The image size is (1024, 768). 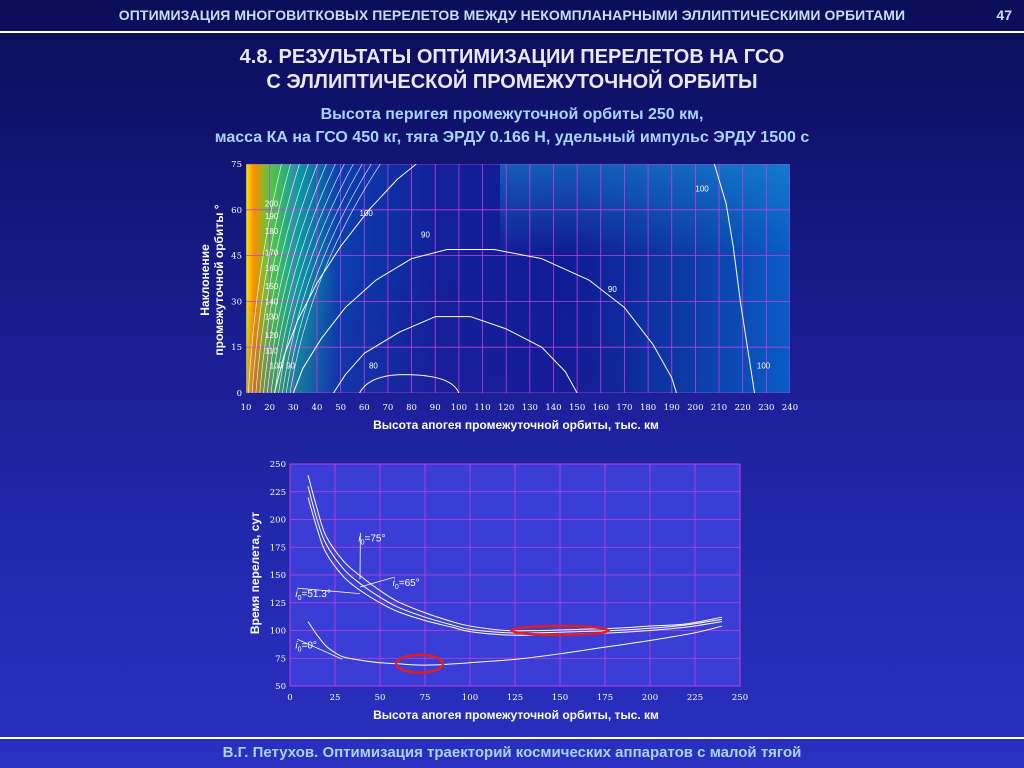 What do you see at coordinates (560, 698) in the screenshot?
I see `line-chart-x-tick-label: 150` at bounding box center [560, 698].